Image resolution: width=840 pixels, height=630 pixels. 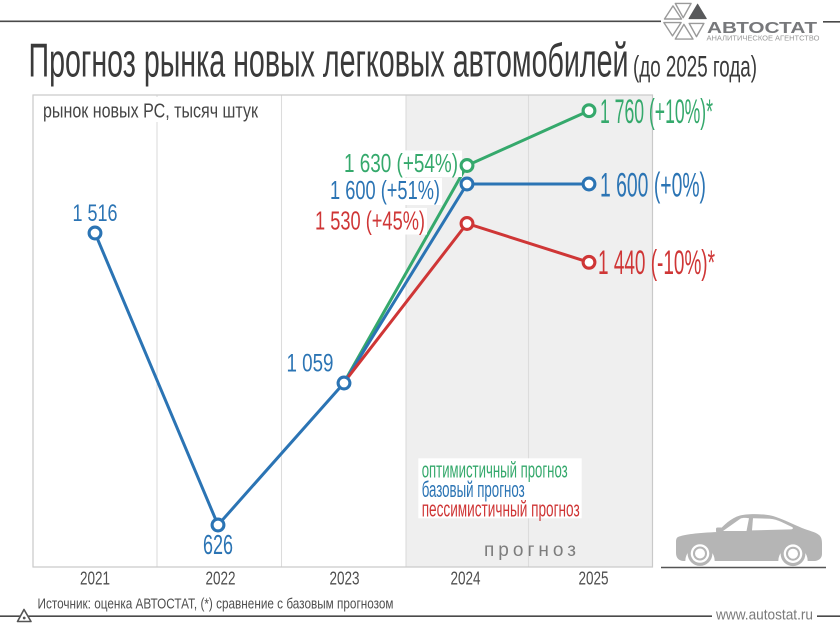 I want to click on svg-text: 2023, so click(x=345, y=579).